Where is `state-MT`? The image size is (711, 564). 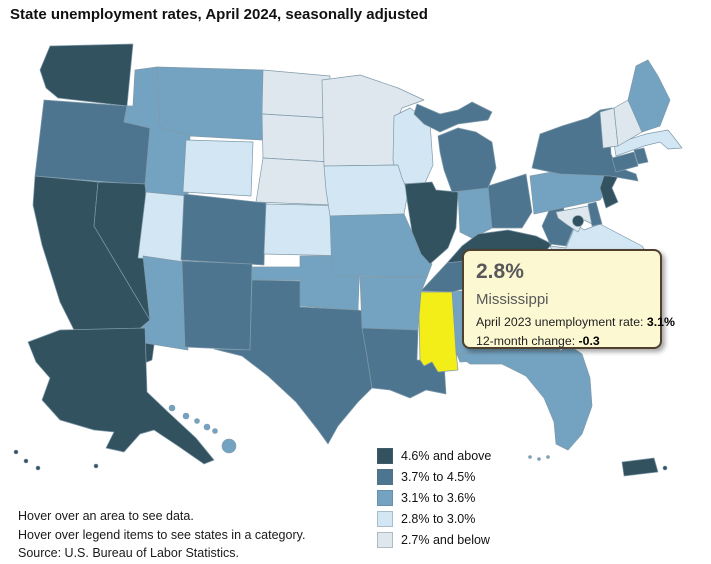 state-MT is located at coordinates (210, 103).